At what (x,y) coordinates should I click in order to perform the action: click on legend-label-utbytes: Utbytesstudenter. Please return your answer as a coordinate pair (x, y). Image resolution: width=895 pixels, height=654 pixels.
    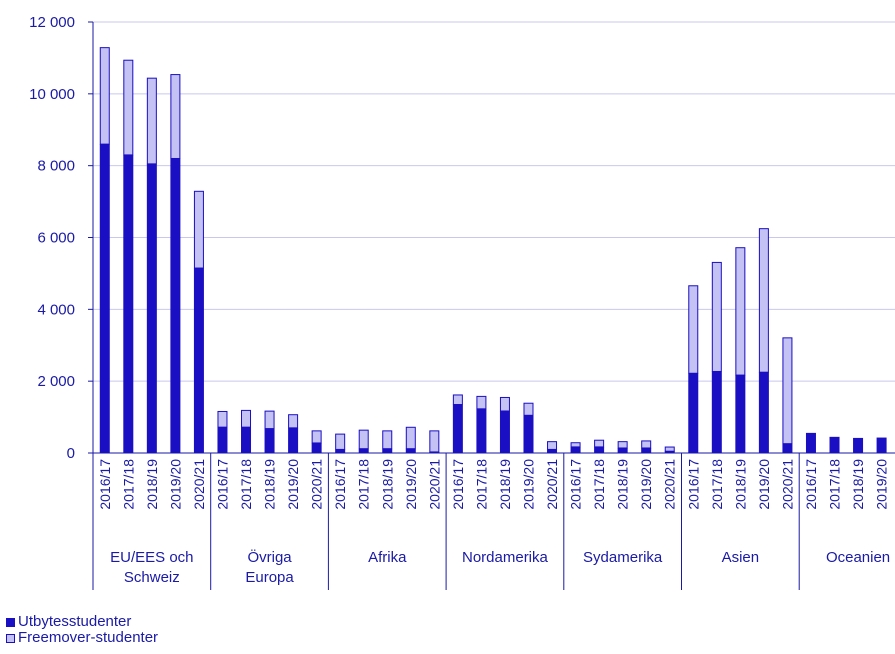
    Looking at the image, I should click on (75, 621).